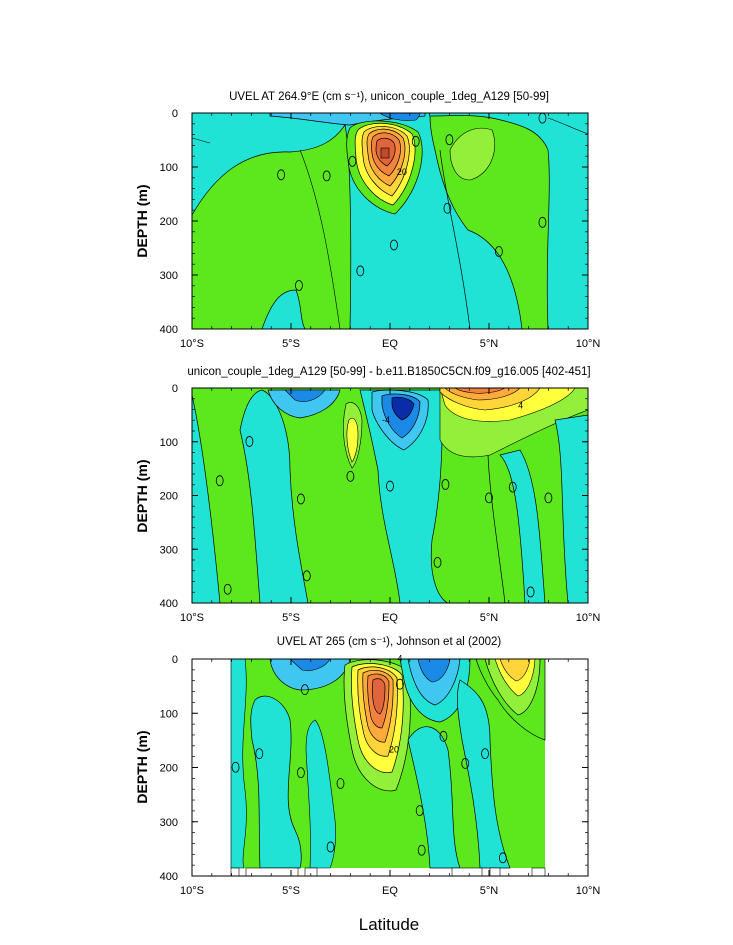  Describe the element at coordinates (206, 498) in the screenshot. I see `panel-2-cyan-west` at that location.